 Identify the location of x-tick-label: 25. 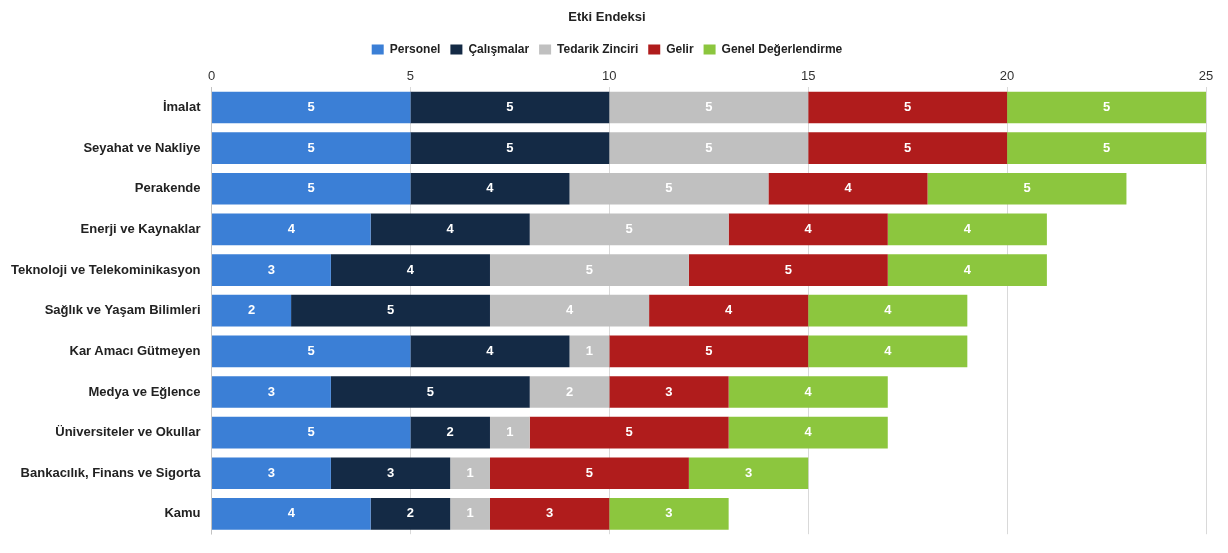
(1206, 75).